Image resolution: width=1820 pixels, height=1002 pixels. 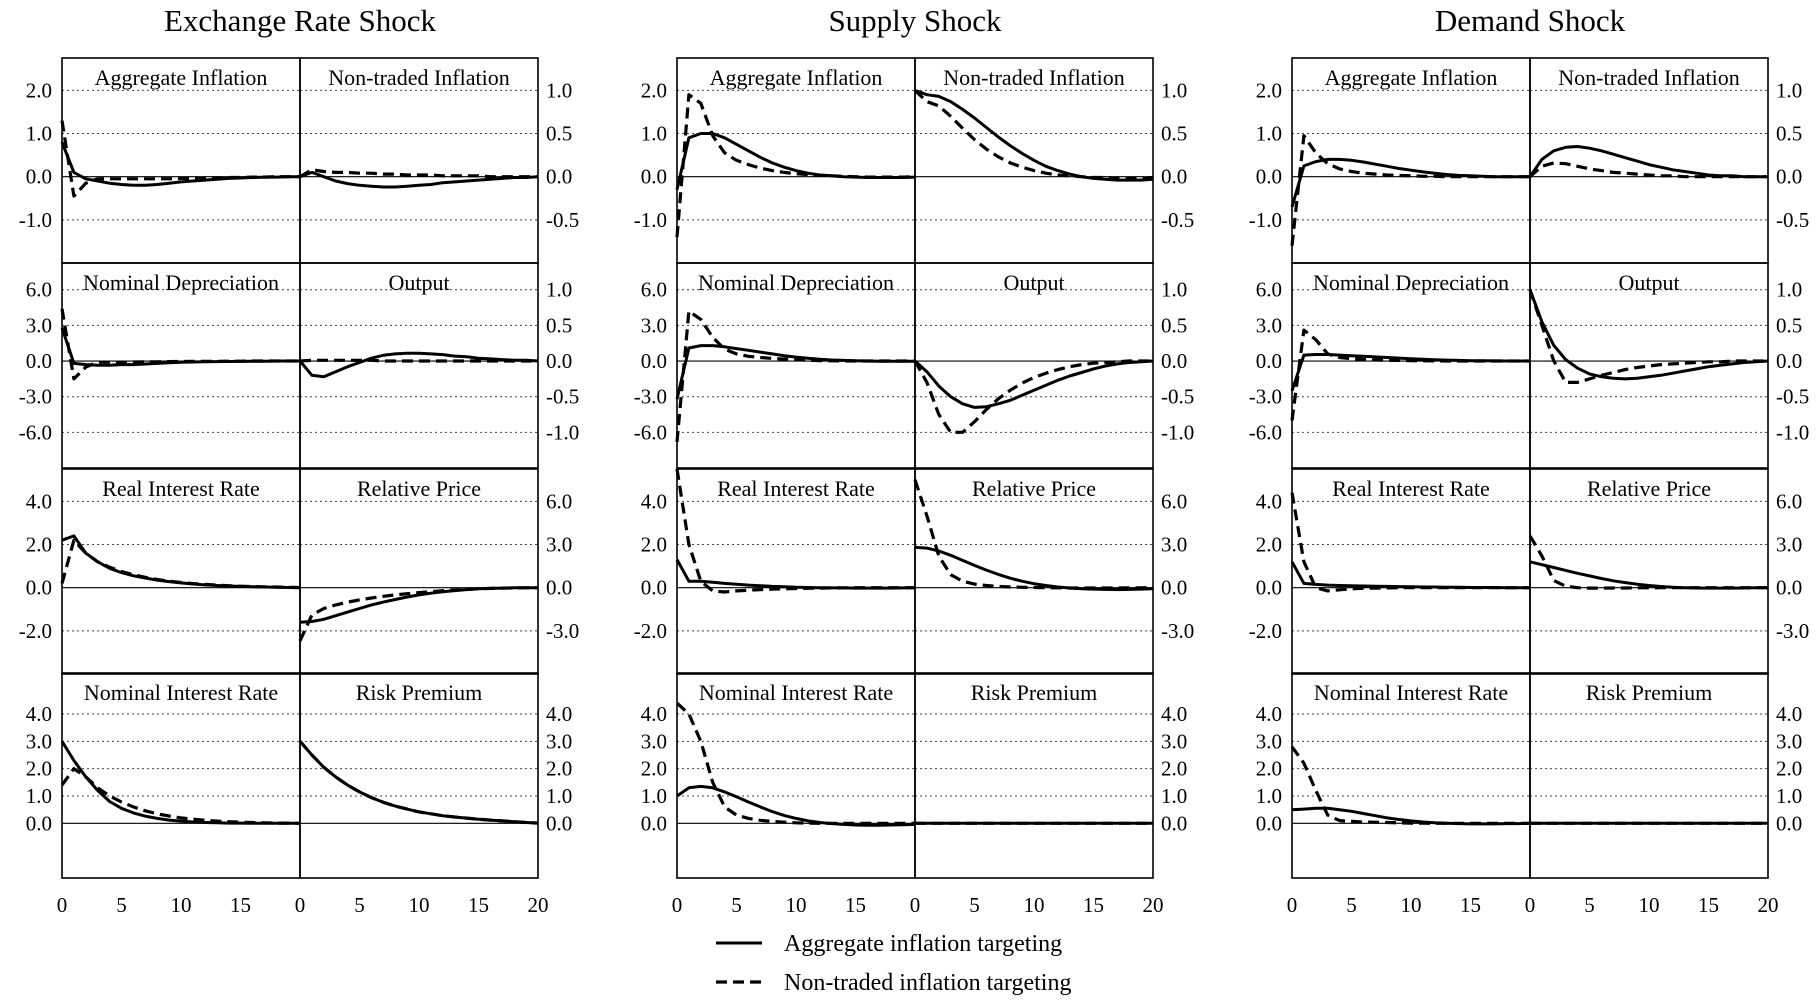 I want to click on y-tick-label-2-6-3: 1.0, so click(x=1269, y=796).